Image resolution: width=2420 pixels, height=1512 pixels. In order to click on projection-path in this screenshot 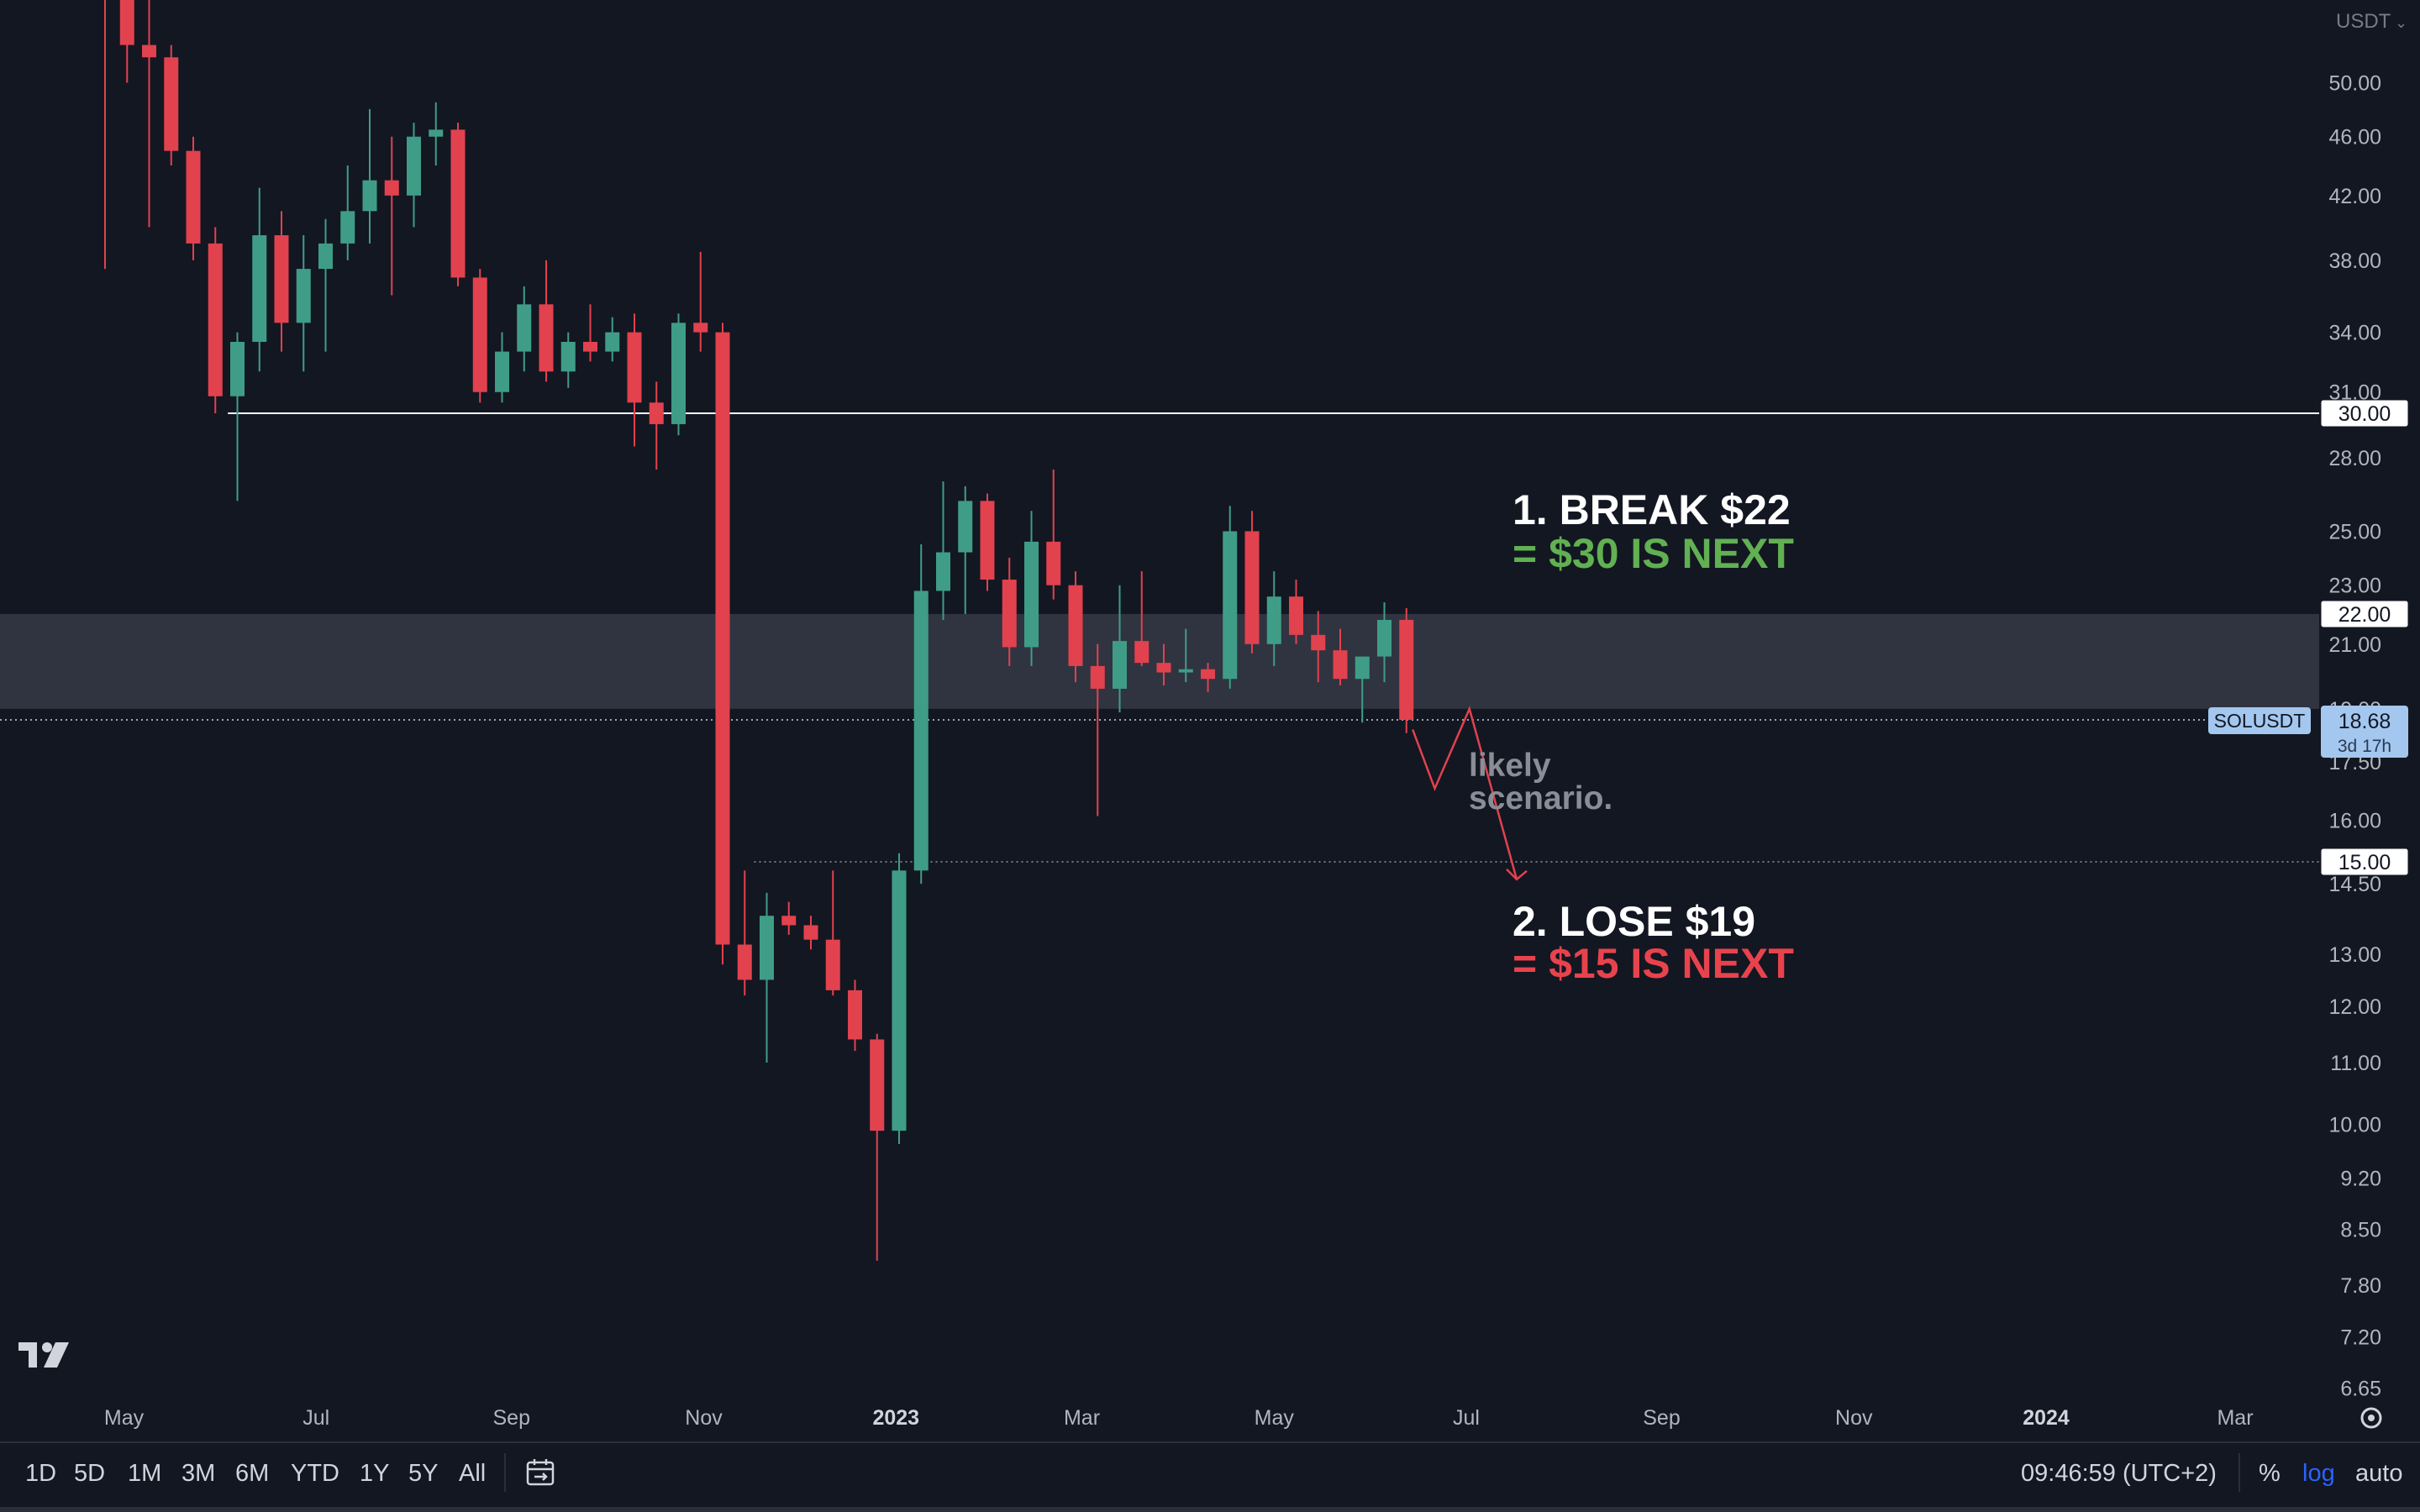, I will do `click(1470, 793)`.